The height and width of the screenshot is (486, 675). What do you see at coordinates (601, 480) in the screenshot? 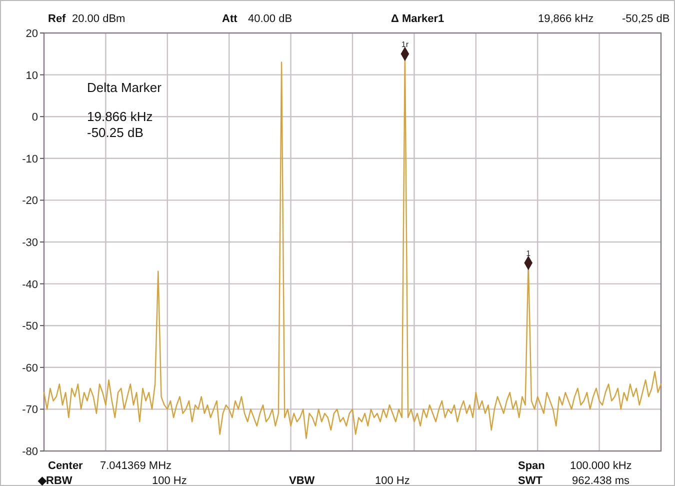
I see `text: 962.438 ms` at bounding box center [601, 480].